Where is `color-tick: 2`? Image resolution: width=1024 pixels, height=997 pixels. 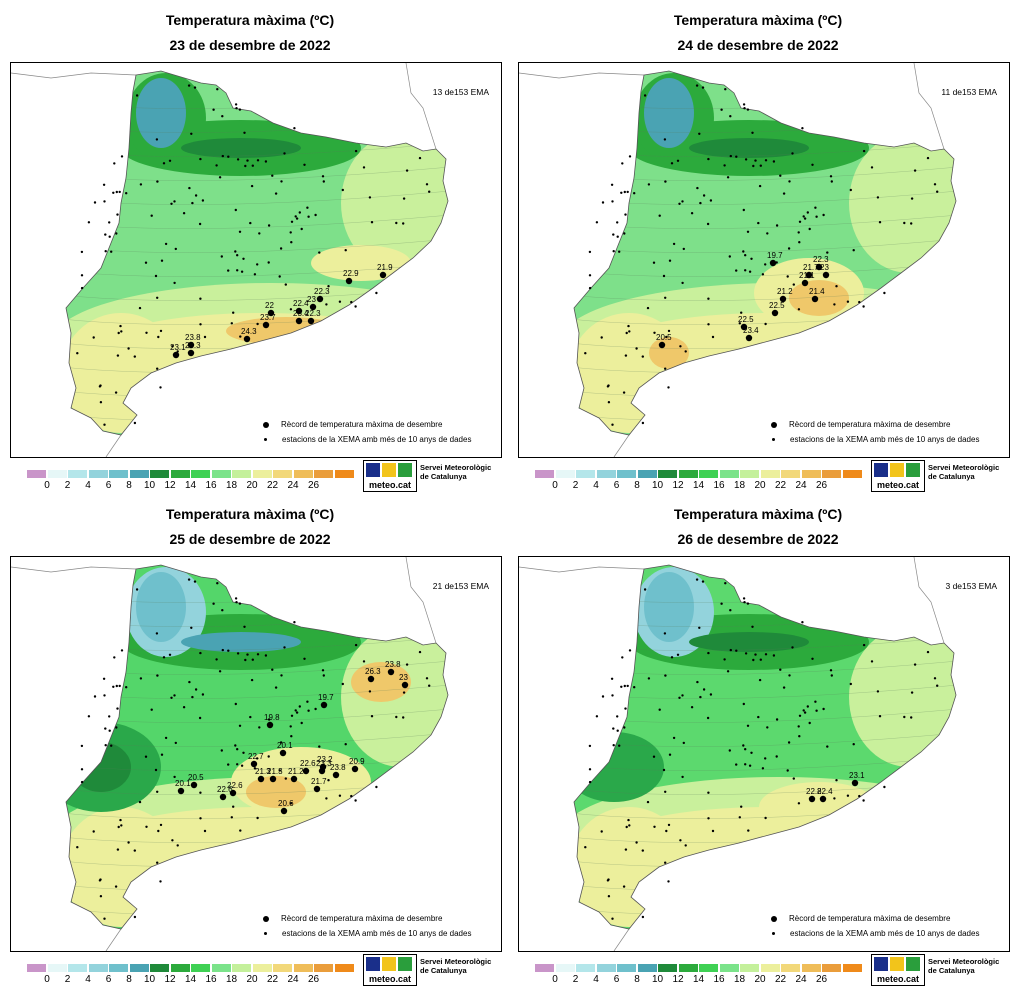
color-tick: 2 is located at coordinates (67, 979).